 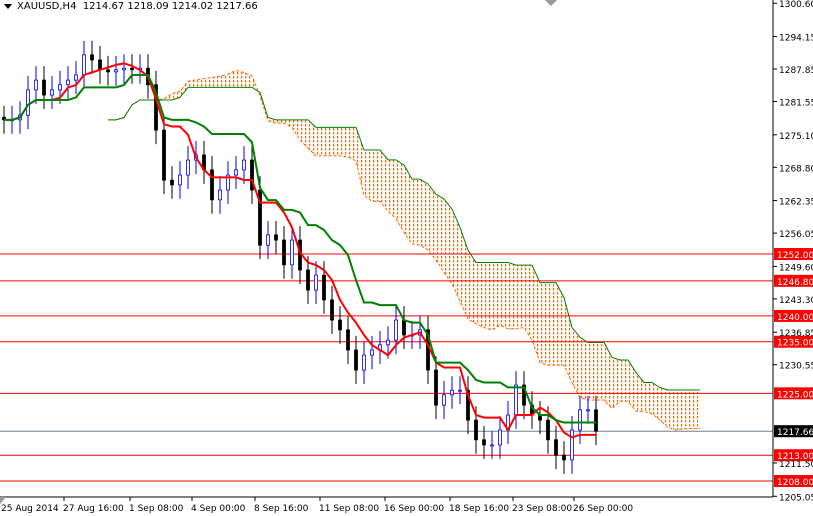 I want to click on time-tick-label: 25 Aug 2014, so click(x=30, y=509).